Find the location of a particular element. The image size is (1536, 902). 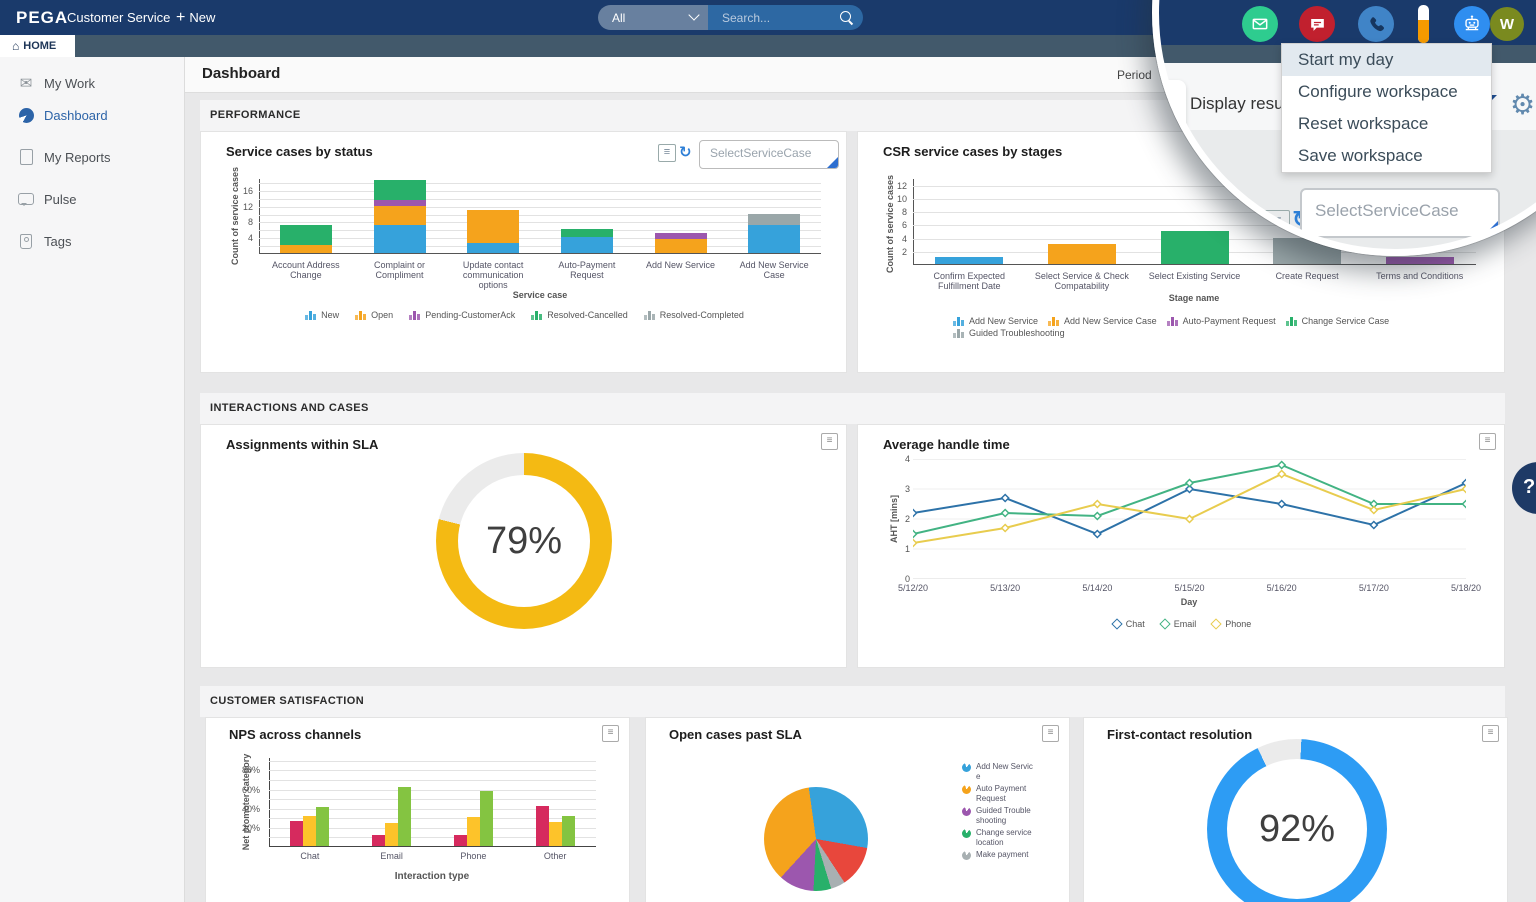

legend-item: Email is located at coordinates (1177, 624).